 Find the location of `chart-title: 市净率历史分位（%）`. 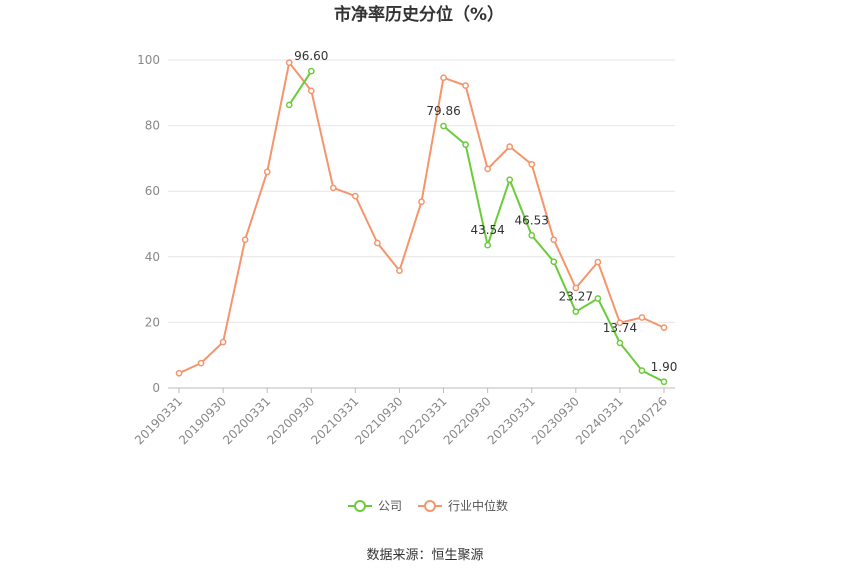

chart-title: 市净率历史分位（%） is located at coordinates (419, 14).